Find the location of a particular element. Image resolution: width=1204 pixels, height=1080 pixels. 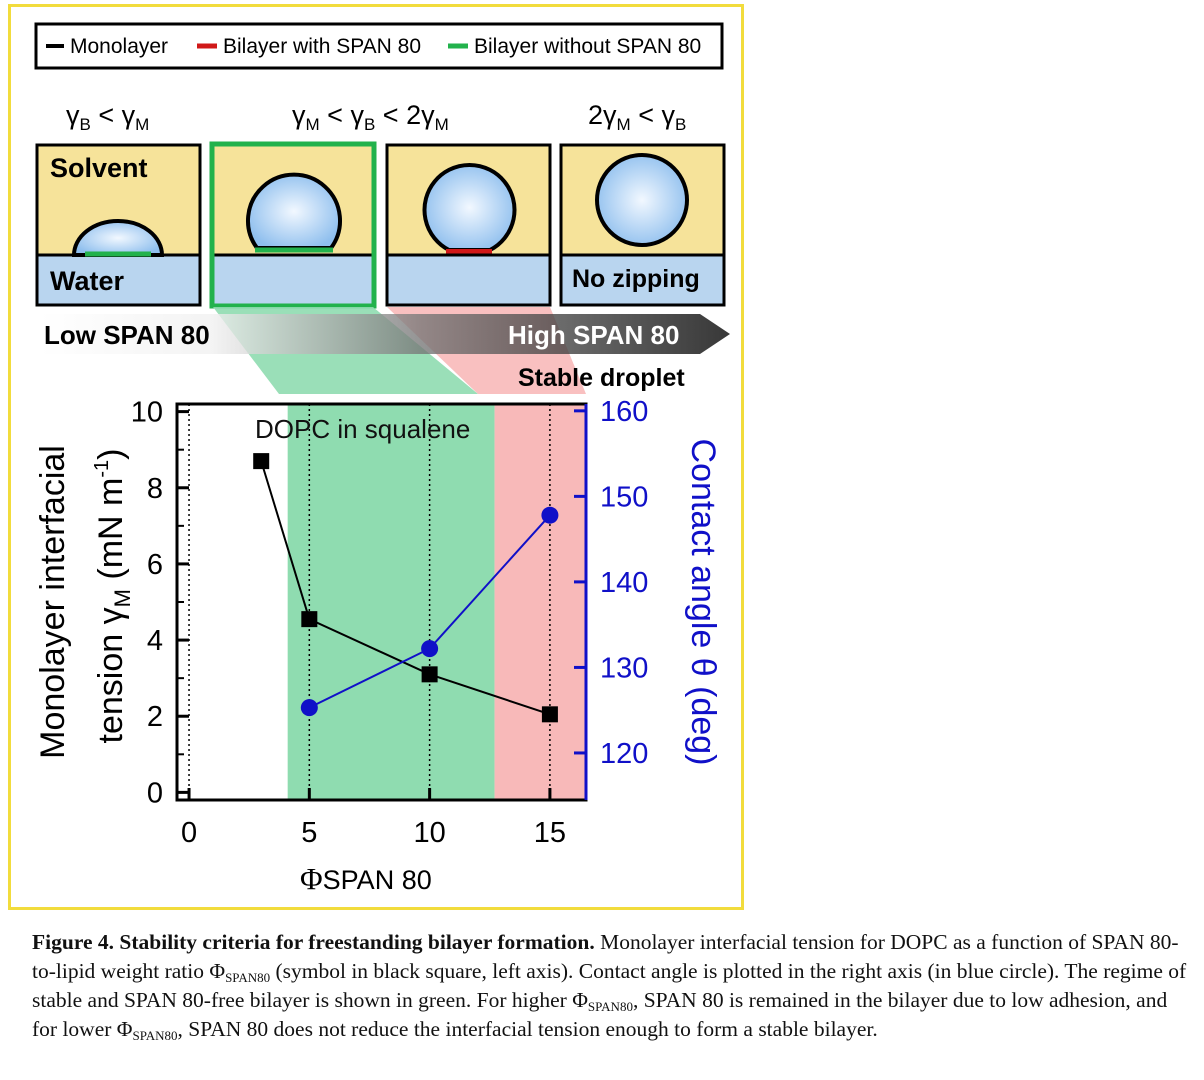

regime-4-condition: 2γM < γB is located at coordinates (637, 117).